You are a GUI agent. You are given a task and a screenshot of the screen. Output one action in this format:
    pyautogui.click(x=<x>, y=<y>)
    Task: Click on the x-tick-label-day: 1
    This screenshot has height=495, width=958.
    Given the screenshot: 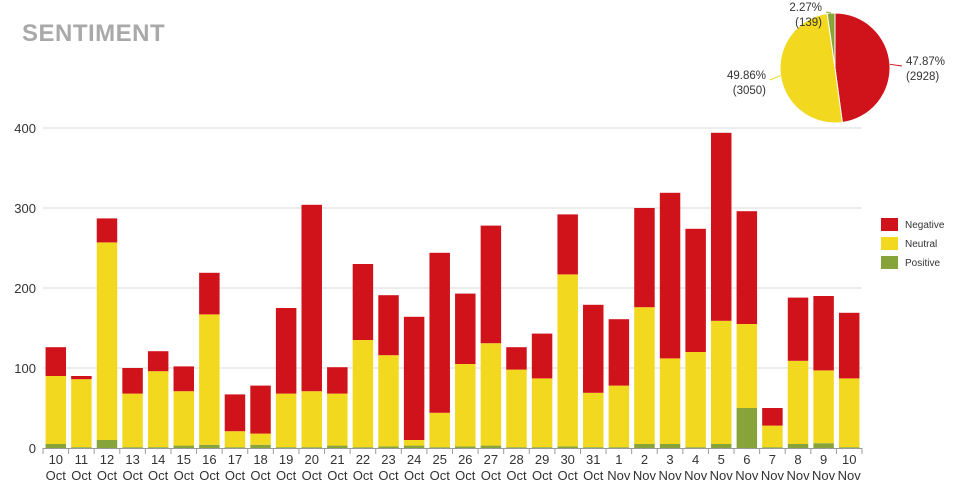 What is the action you would take?
    pyautogui.click(x=618, y=459)
    